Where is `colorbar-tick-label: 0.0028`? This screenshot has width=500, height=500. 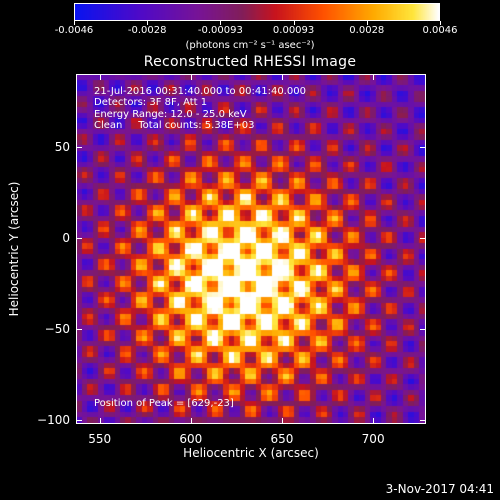
colorbar-tick-label: 0.0028 is located at coordinates (367, 30).